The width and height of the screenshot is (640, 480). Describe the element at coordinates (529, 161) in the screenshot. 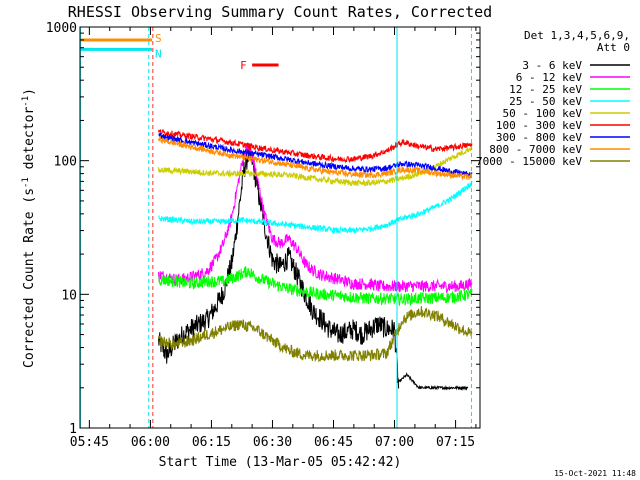

I see `legend-label-8: 7000 - 15000 keV` at that location.